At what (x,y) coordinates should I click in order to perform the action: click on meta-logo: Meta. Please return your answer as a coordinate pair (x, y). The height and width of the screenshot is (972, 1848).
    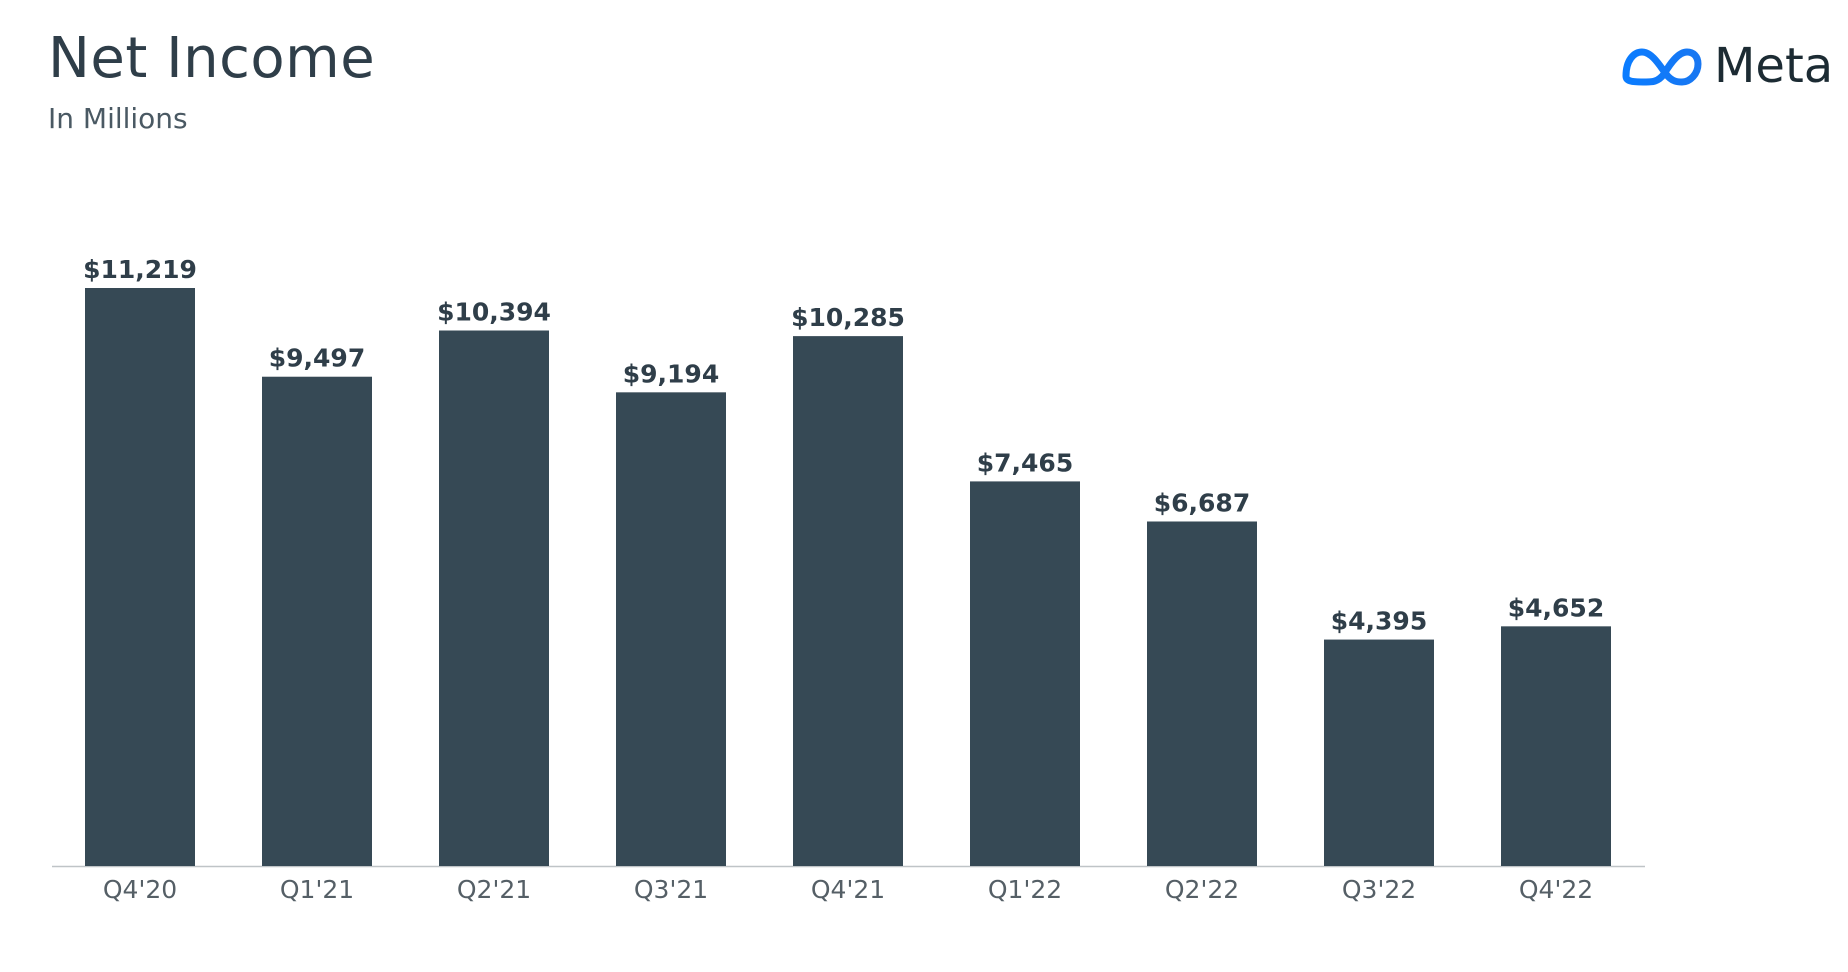
    Looking at the image, I should click on (1726, 66).